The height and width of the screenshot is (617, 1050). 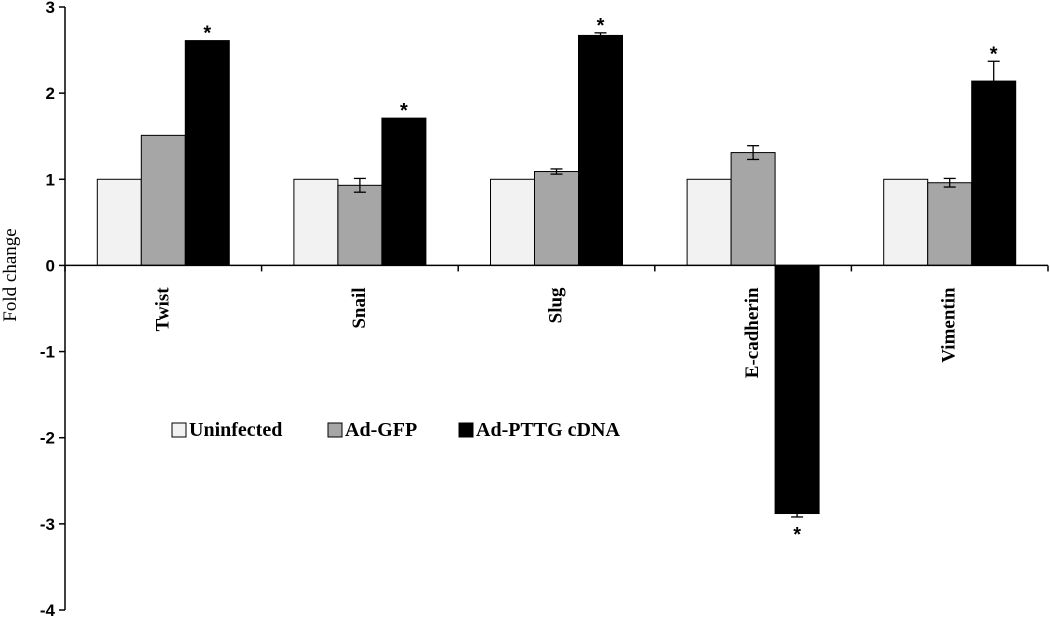 What do you see at coordinates (119, 222) in the screenshot?
I see `bar-uninfected-twist` at bounding box center [119, 222].